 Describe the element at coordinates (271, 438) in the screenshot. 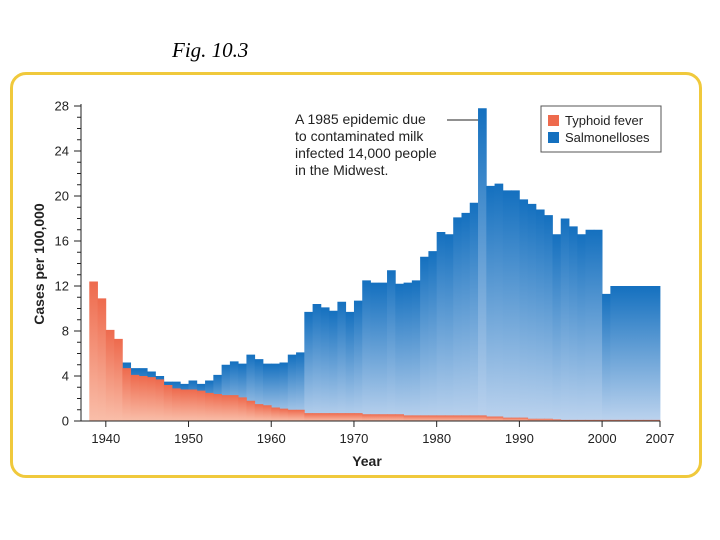

I see `x-tick-label: 1960` at that location.